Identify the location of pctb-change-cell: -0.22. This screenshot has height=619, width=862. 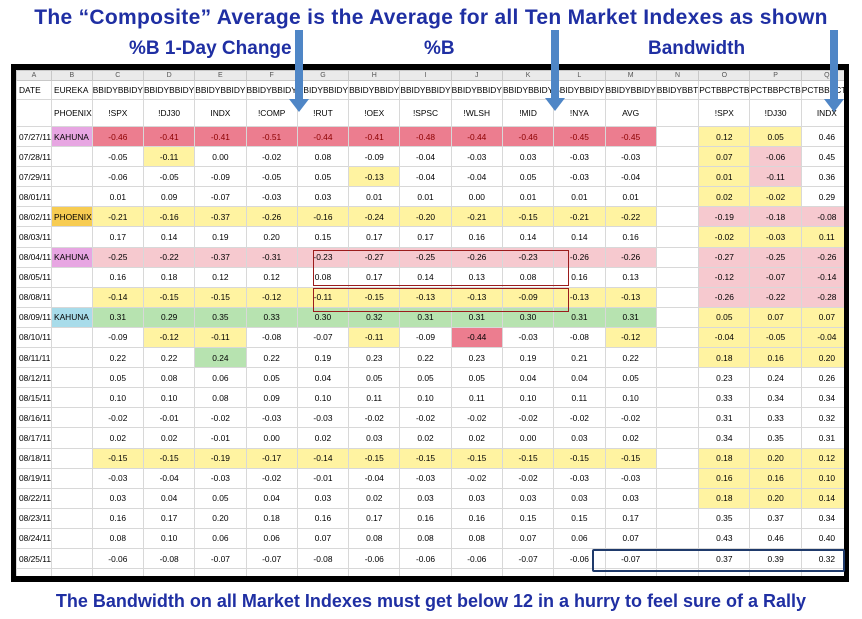
(169, 257).